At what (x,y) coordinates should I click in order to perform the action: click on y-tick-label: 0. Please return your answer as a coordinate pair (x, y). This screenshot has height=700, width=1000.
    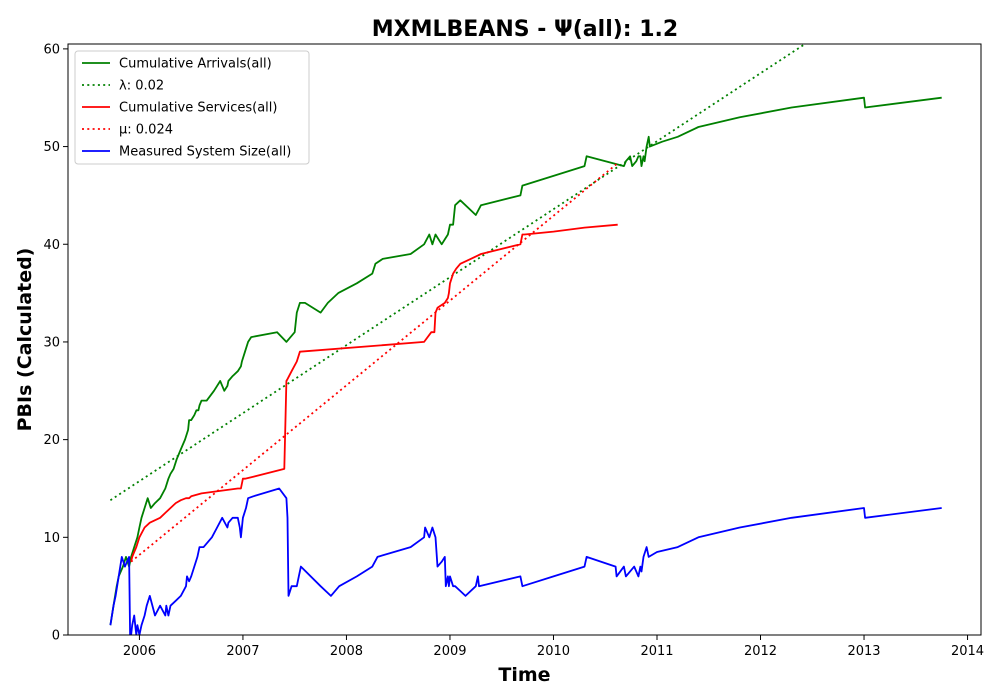
    Looking at the image, I should click on (56, 636).